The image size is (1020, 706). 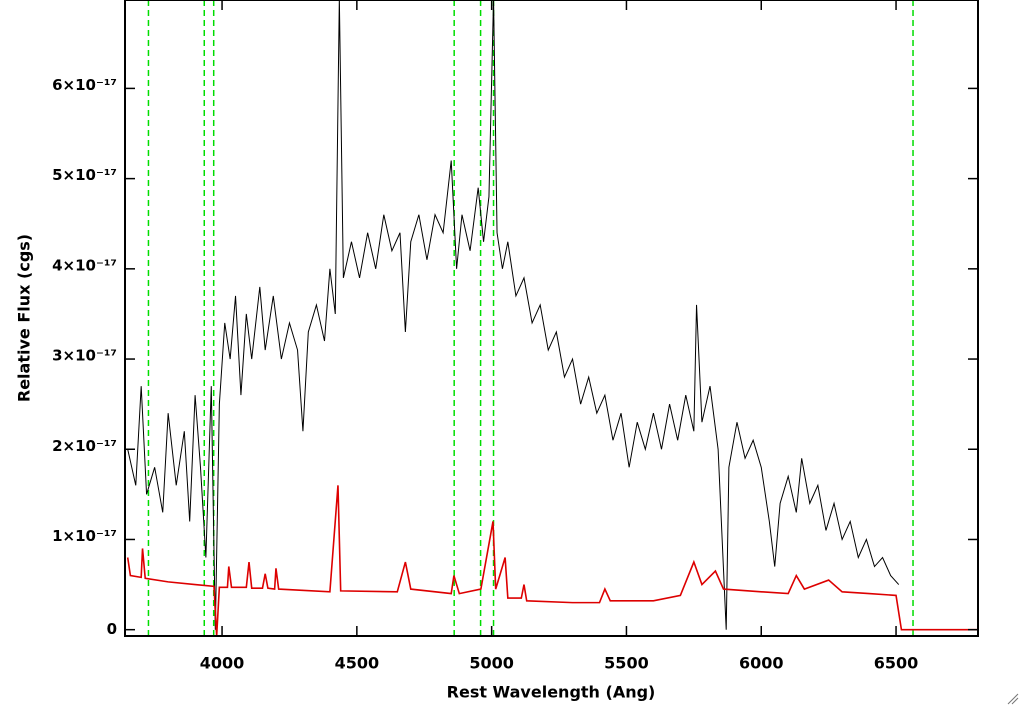 I want to click on x-tick-label: 5000, so click(x=491, y=663).